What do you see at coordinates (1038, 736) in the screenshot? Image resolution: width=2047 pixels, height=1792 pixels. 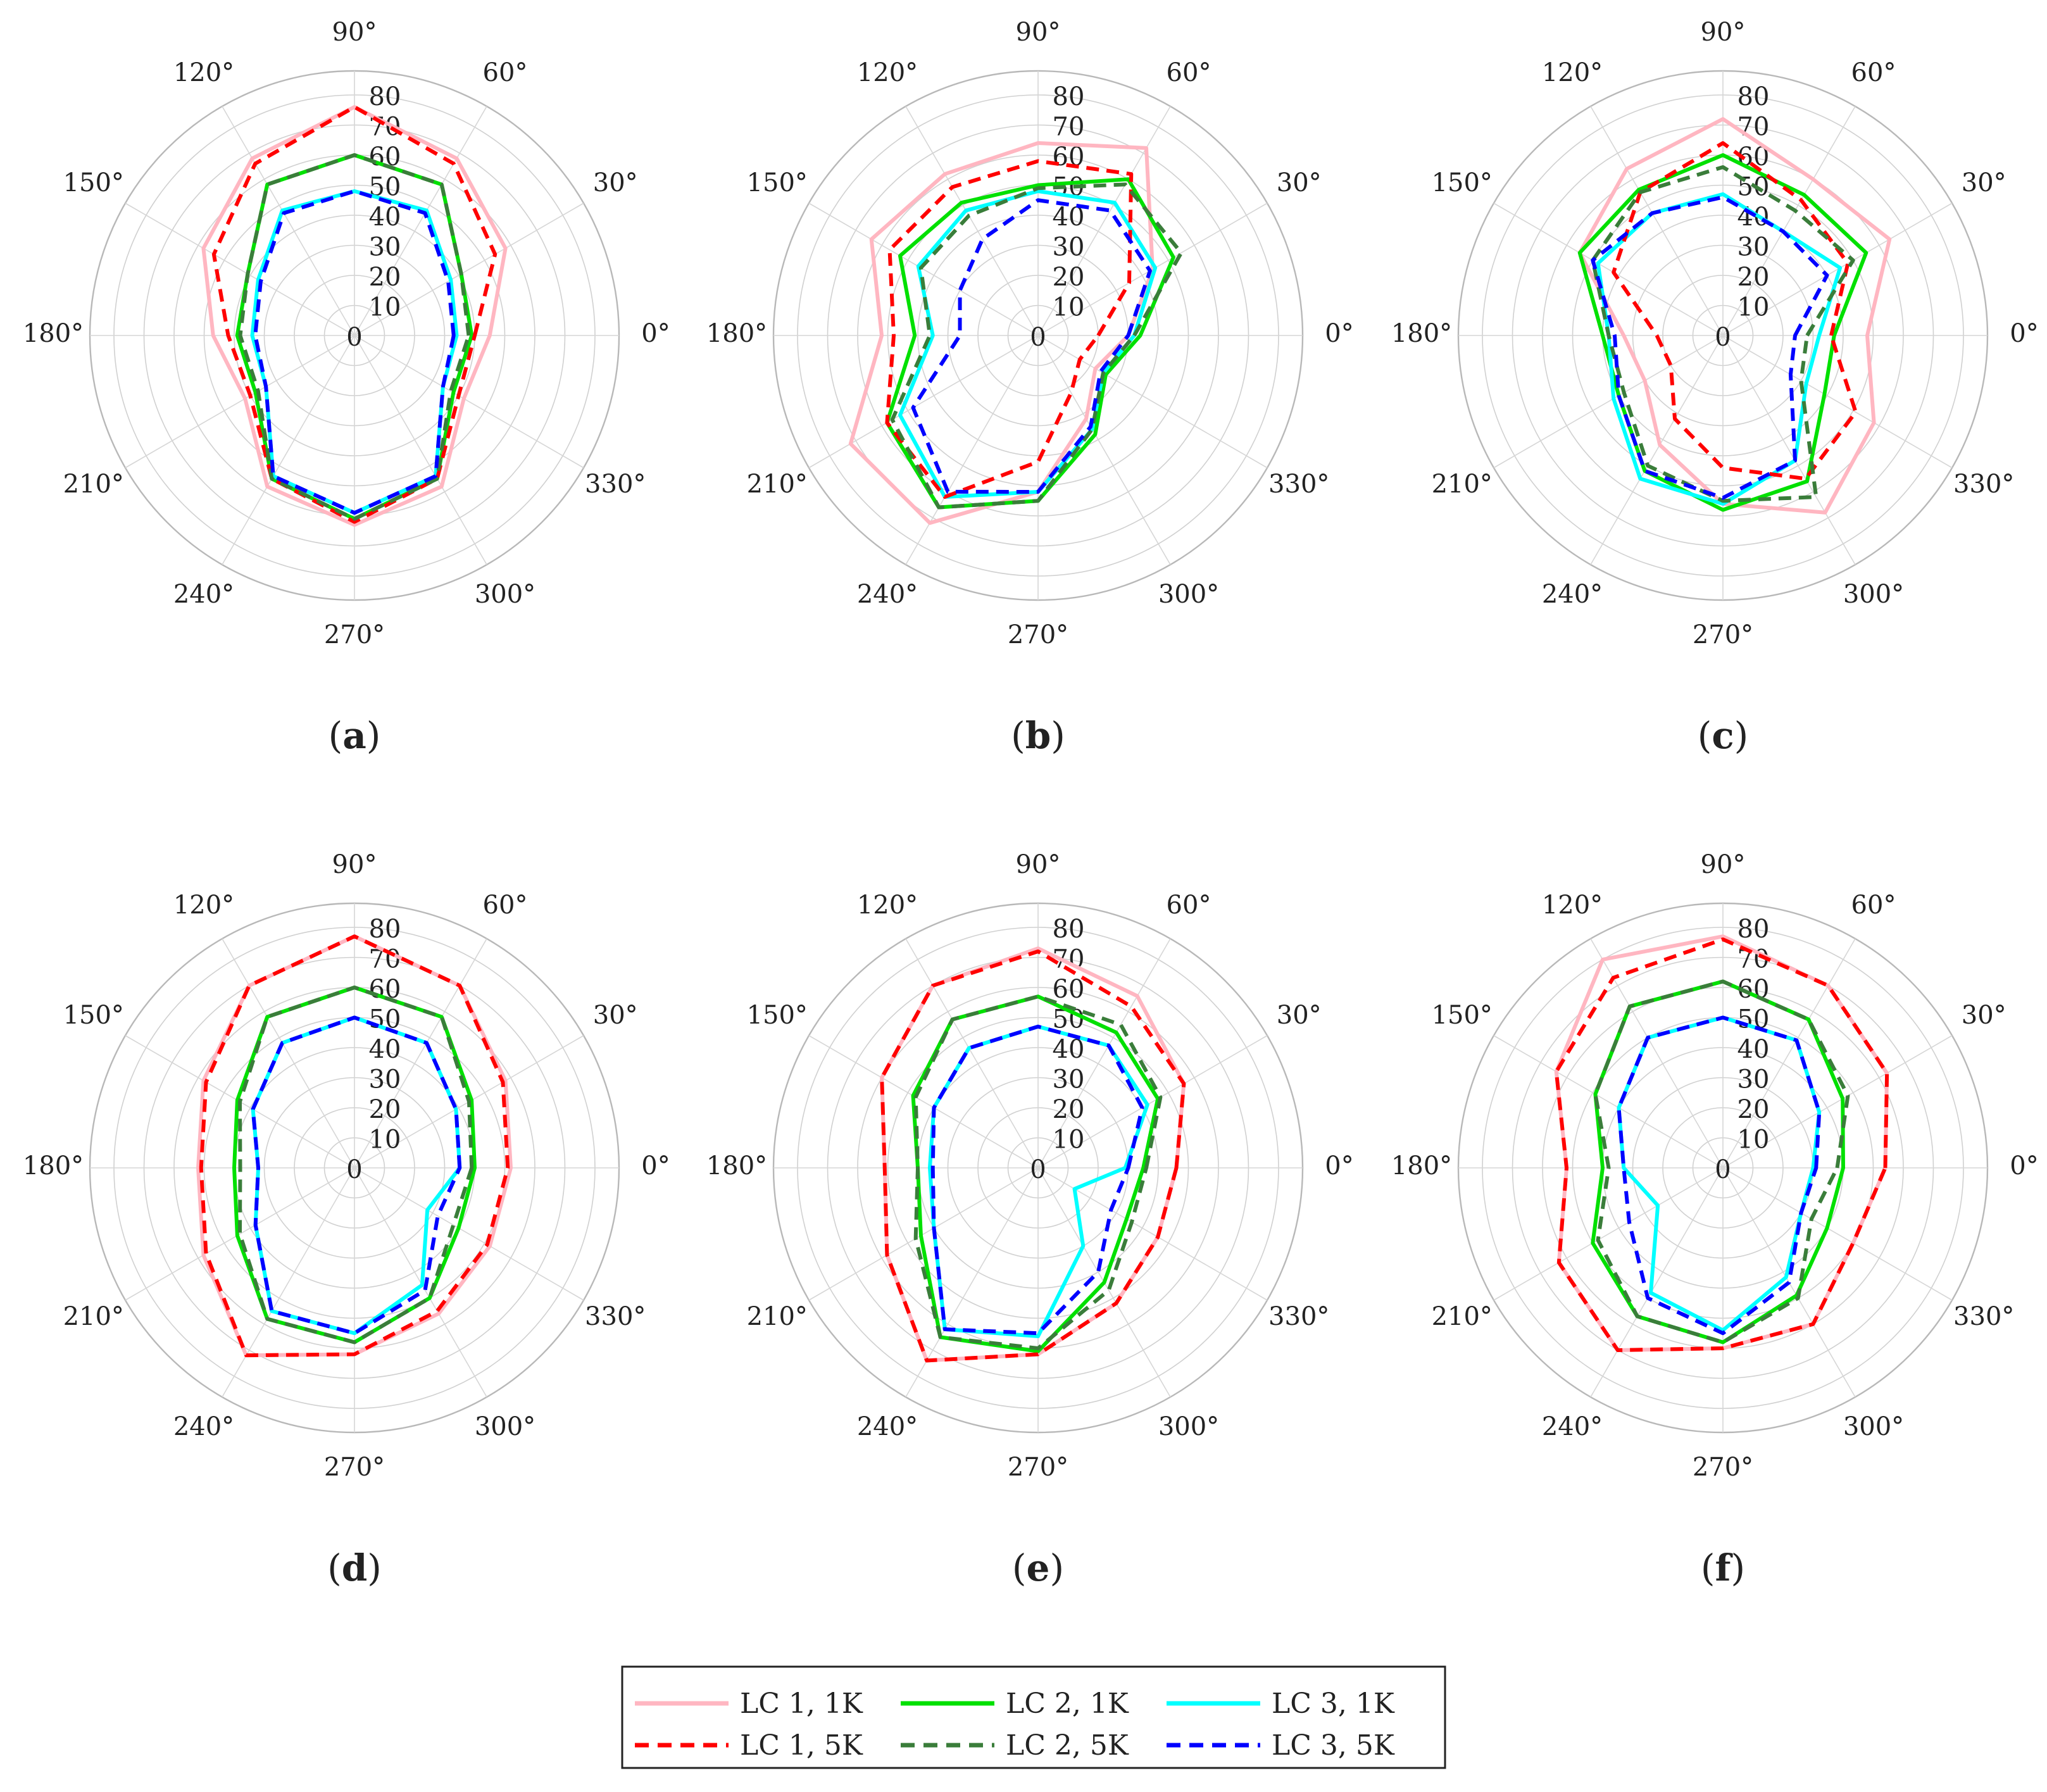 I see `panel-label: (b)` at bounding box center [1038, 736].